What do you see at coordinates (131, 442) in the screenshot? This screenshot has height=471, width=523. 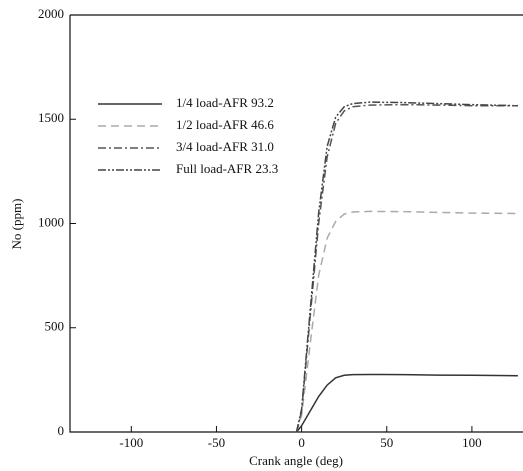 I see `x-tick-label: -100` at bounding box center [131, 442].